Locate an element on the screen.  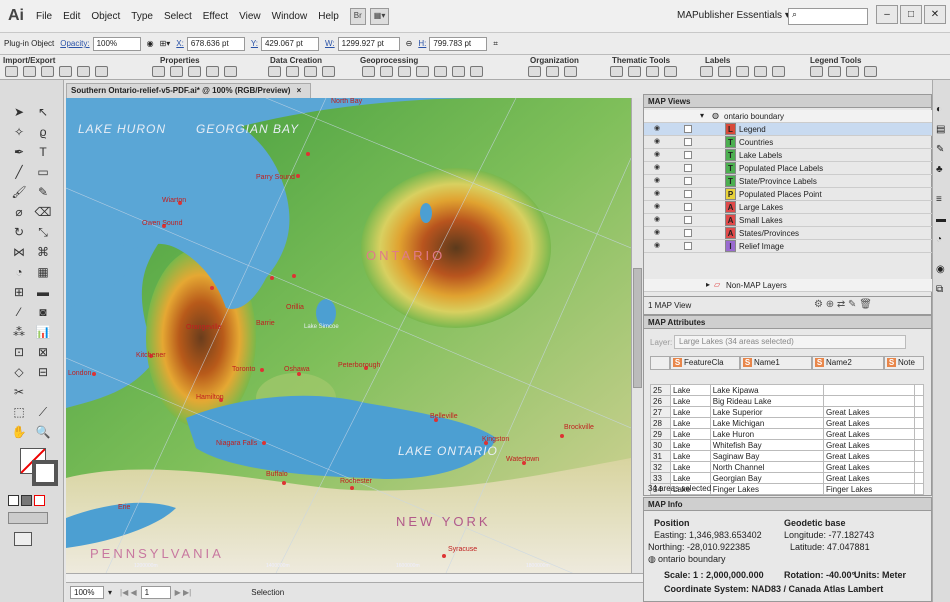
bridge-button: Br is located at coordinates (357, 16).